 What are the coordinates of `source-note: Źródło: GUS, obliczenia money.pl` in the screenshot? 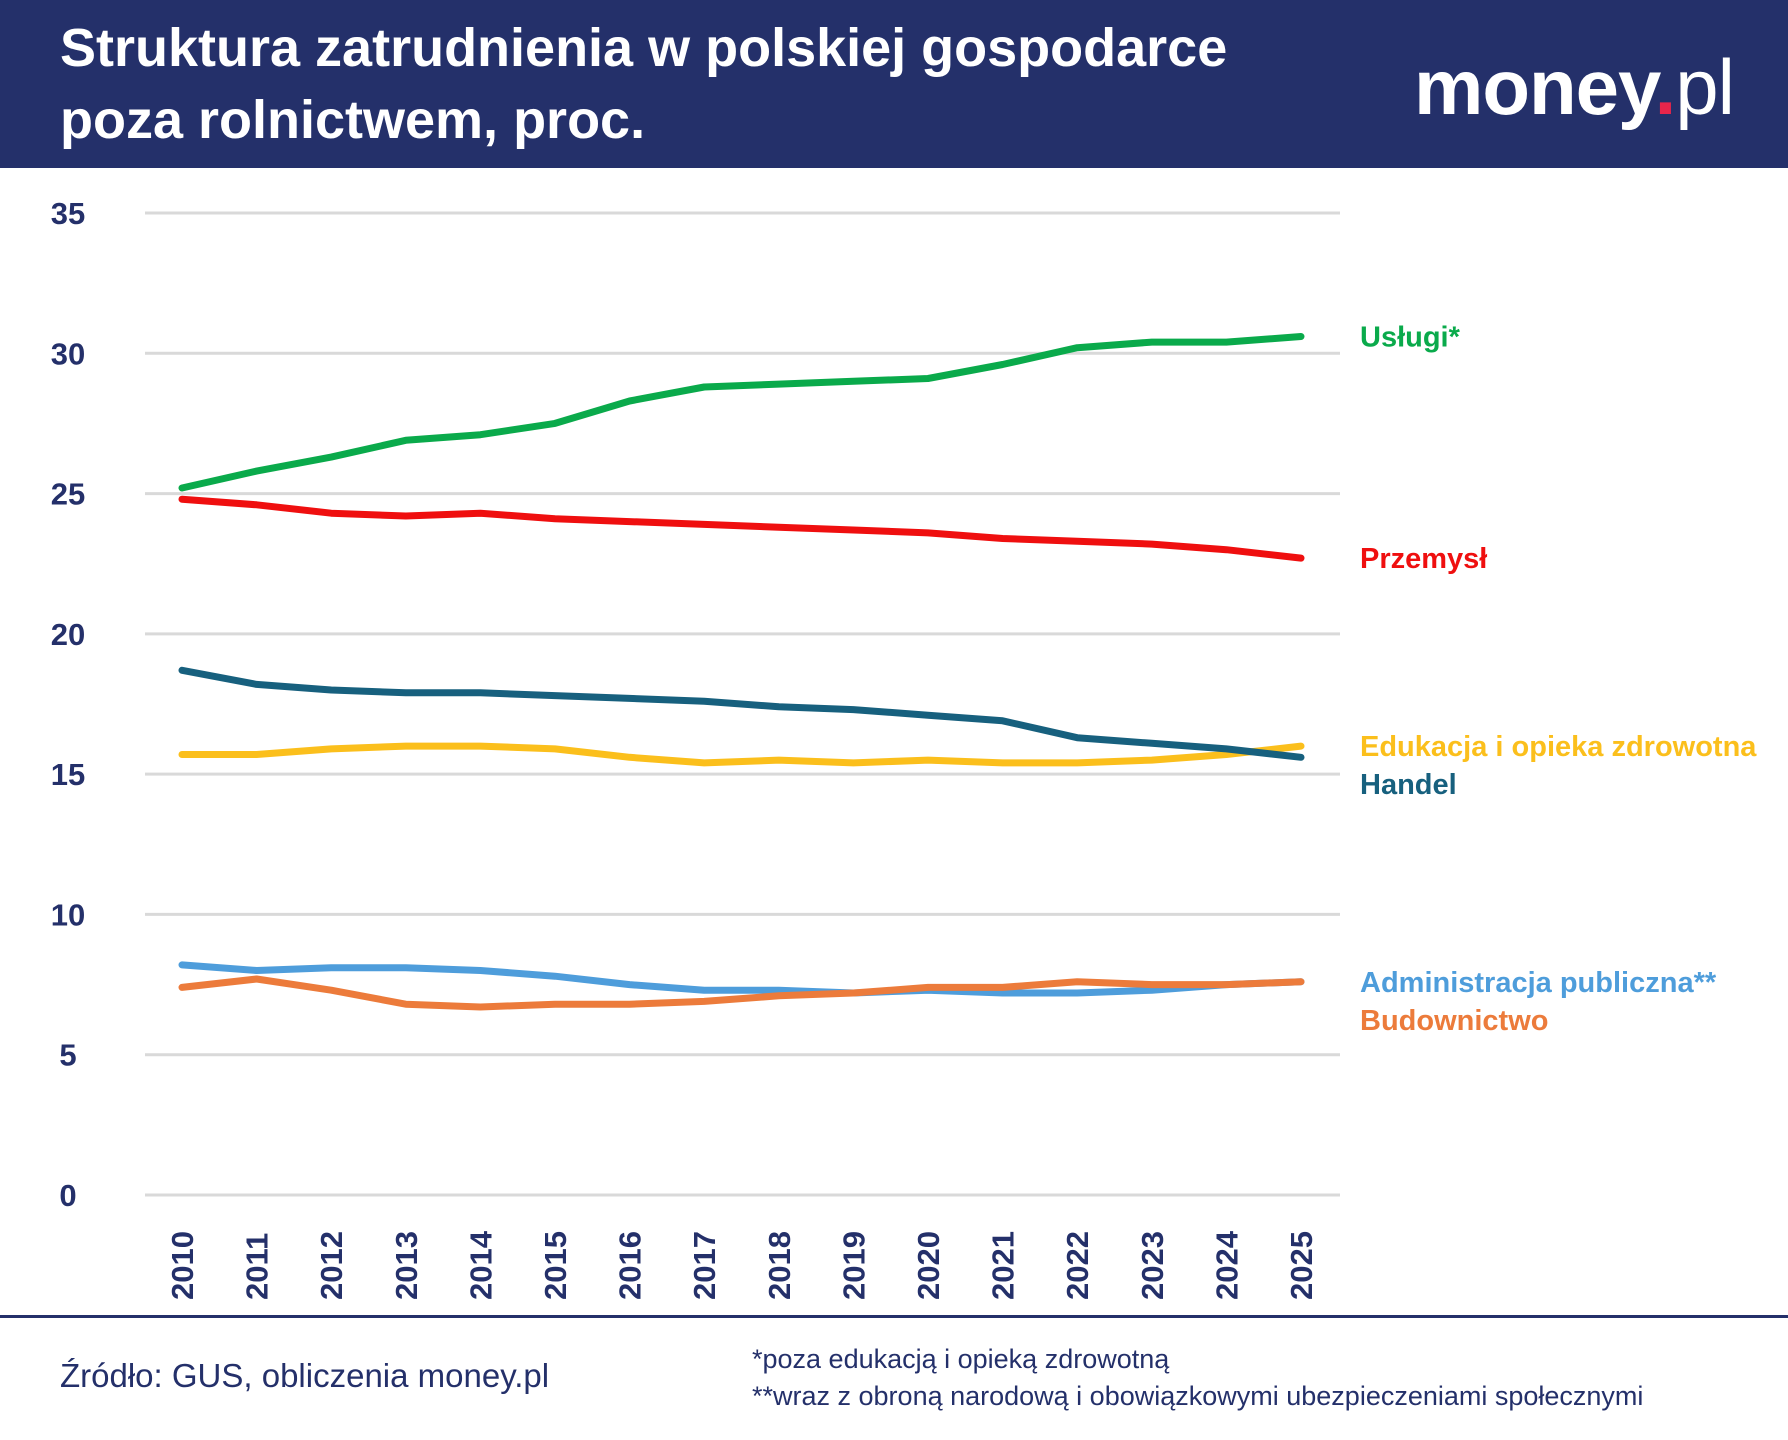 It's located at (305, 1375).